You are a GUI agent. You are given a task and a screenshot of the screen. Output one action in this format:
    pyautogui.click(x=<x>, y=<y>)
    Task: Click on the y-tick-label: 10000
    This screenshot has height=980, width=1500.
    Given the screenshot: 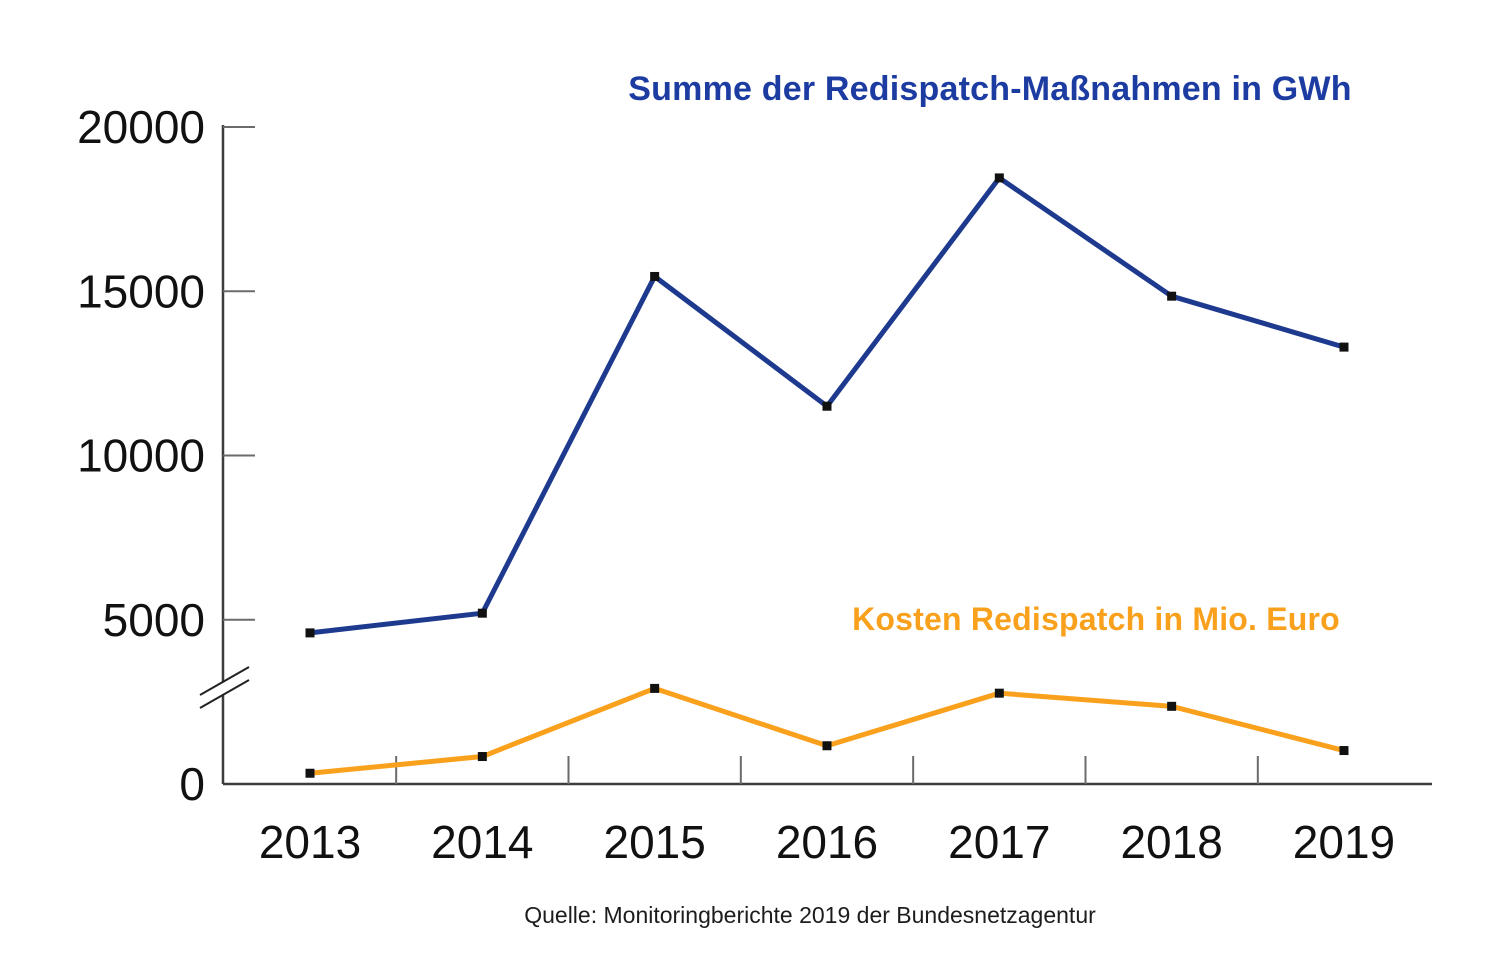 What is the action you would take?
    pyautogui.click(x=141, y=456)
    